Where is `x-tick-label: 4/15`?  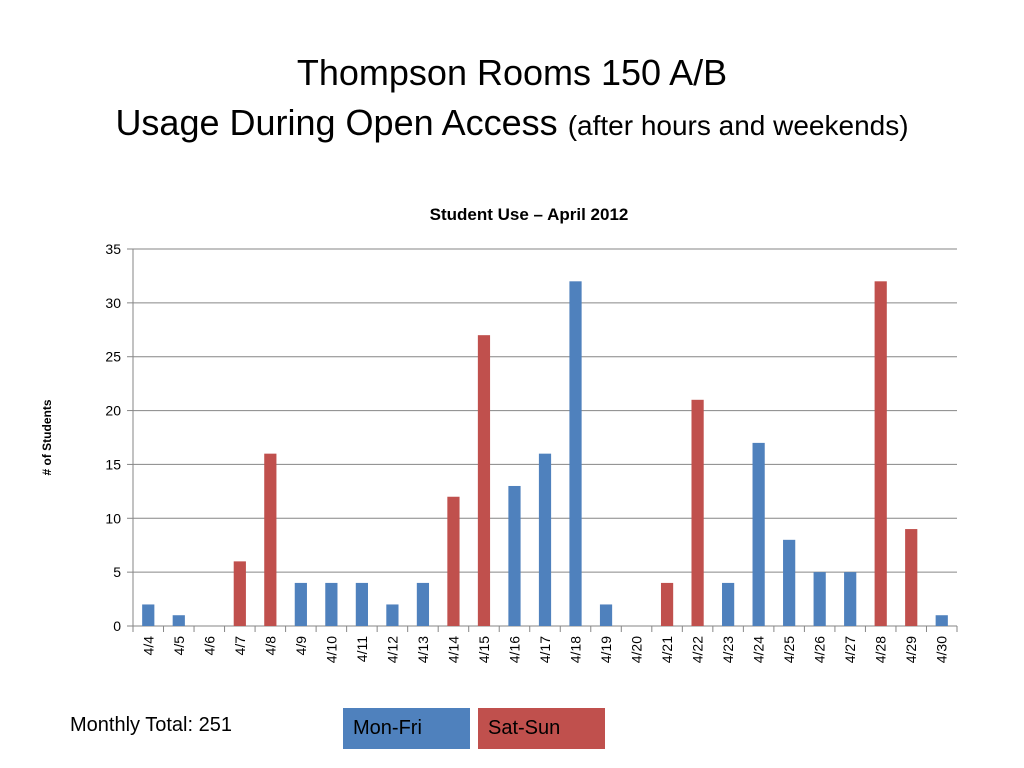
x-tick-label: 4/15 is located at coordinates (484, 649).